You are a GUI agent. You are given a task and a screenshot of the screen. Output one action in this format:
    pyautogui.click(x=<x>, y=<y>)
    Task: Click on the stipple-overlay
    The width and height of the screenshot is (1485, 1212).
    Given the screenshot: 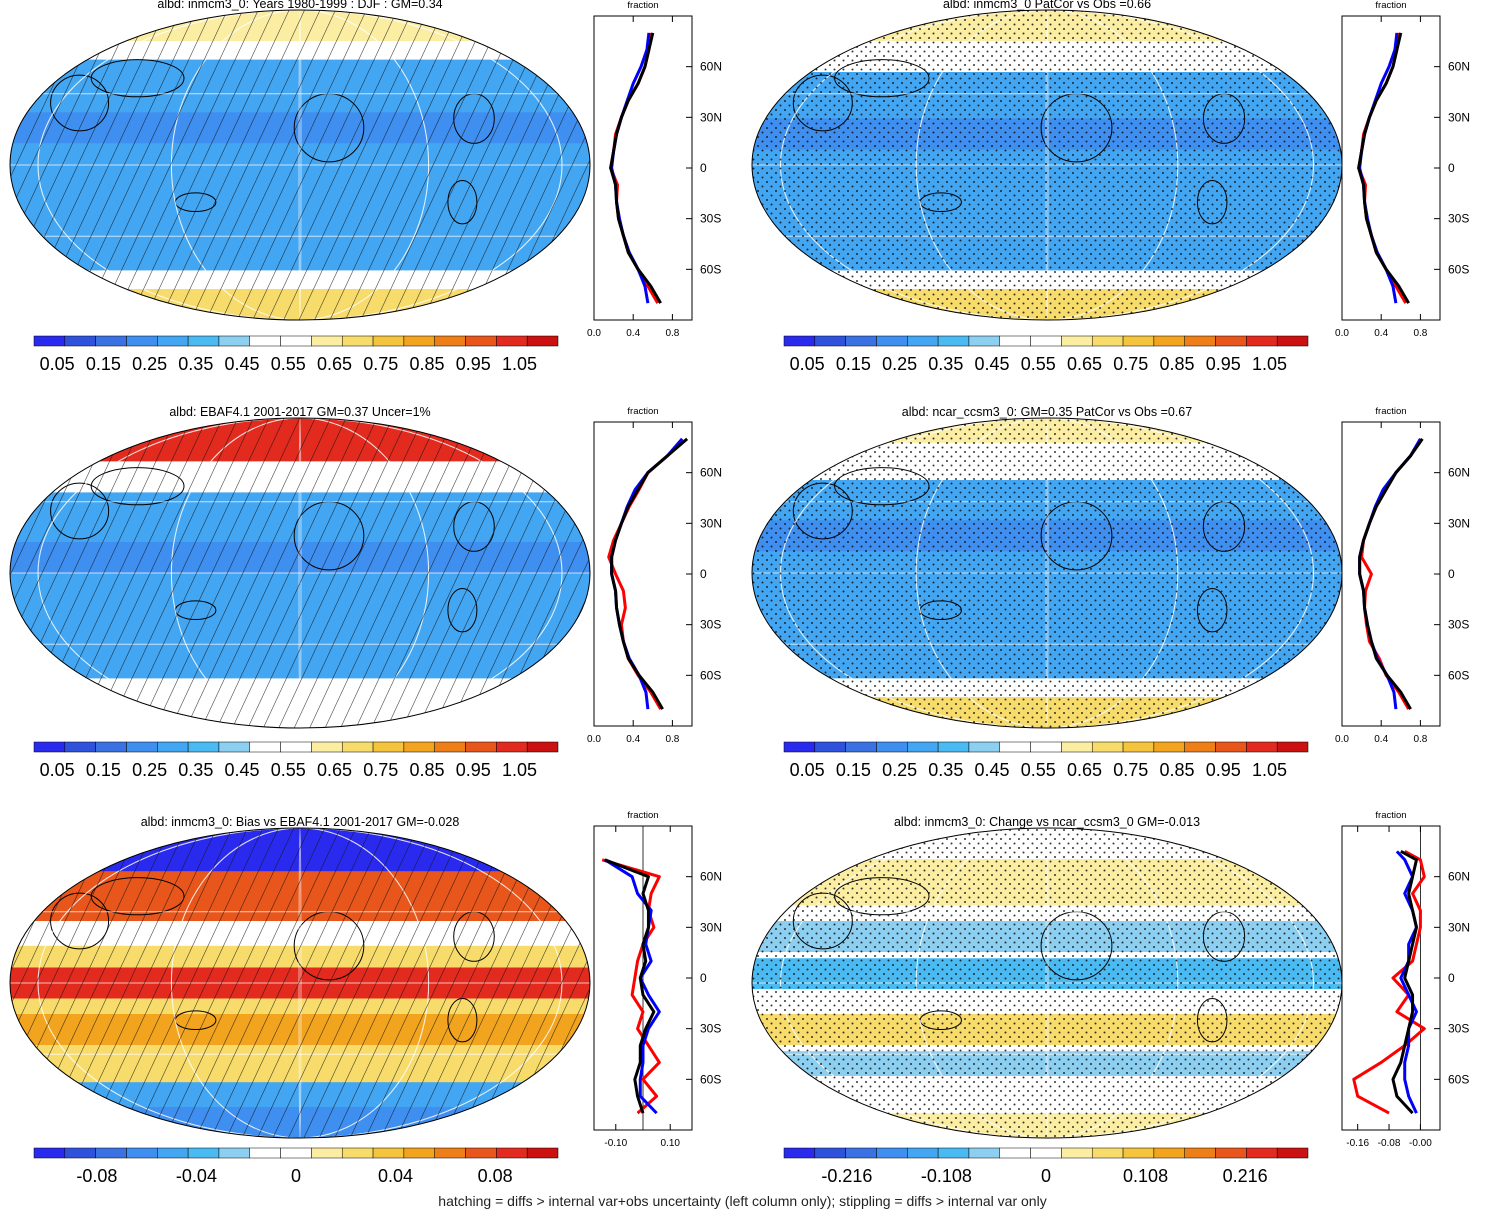 What is the action you would take?
    pyautogui.click(x=1047, y=165)
    